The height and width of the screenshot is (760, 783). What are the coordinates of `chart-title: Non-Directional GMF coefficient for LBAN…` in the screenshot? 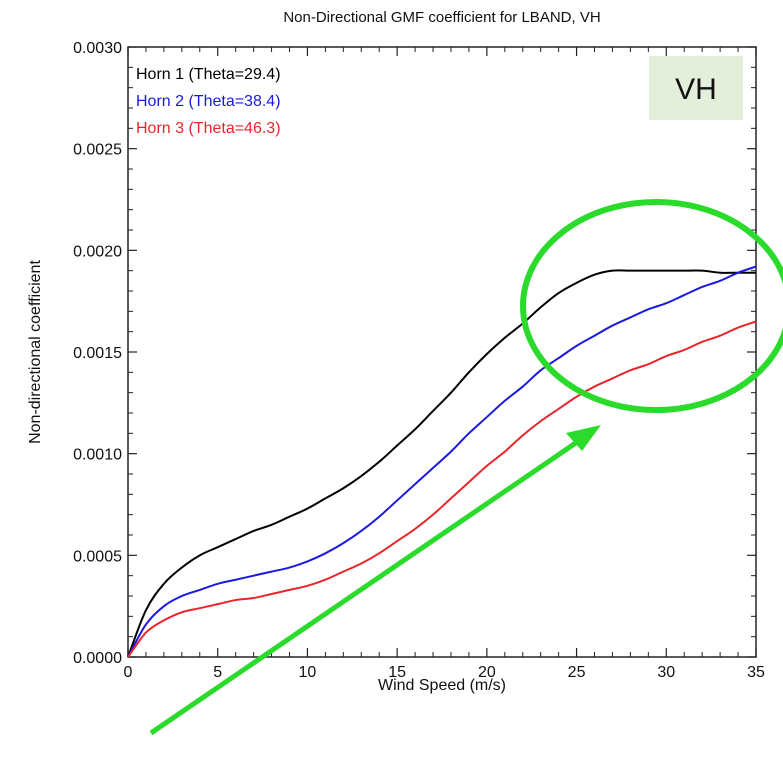 It's located at (441, 17).